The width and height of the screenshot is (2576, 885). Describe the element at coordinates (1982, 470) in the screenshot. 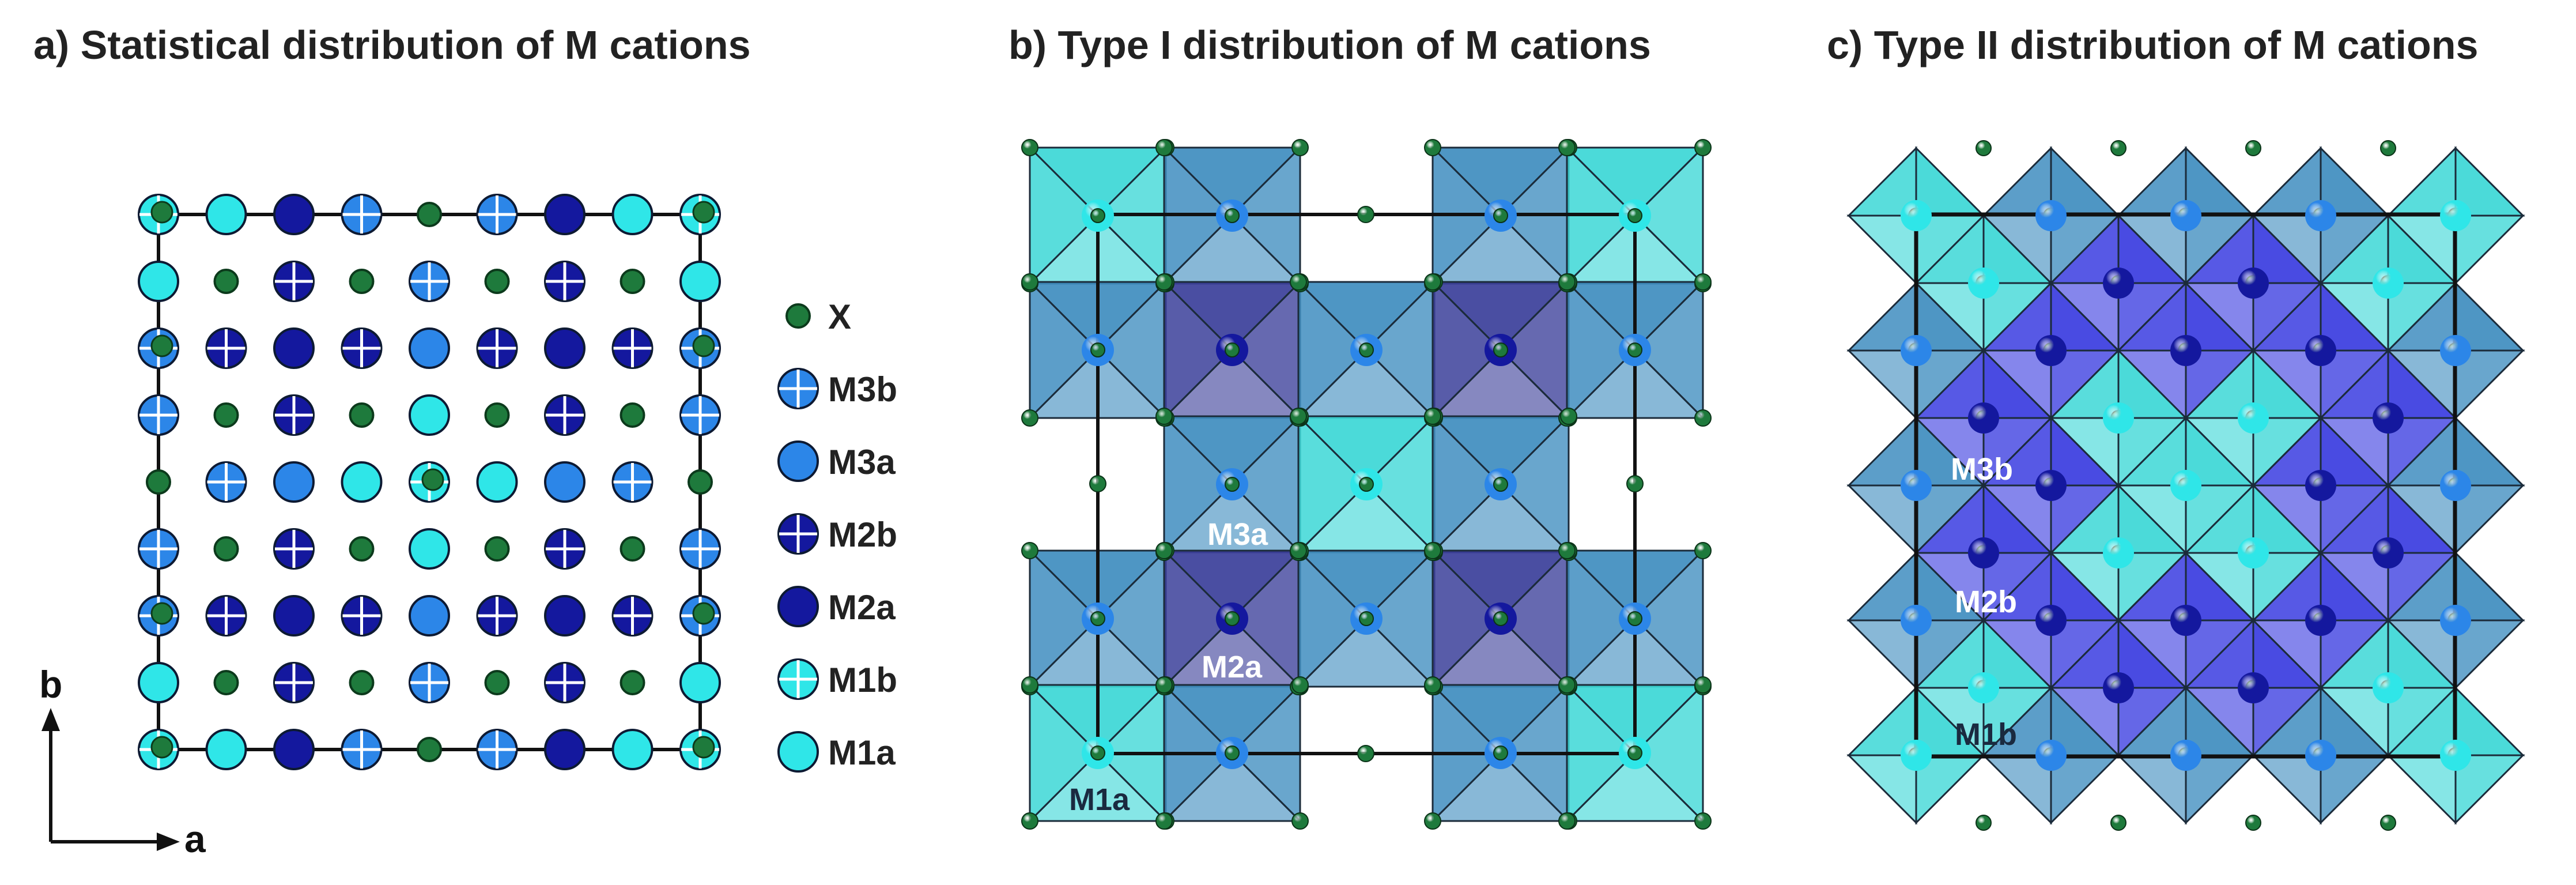

I see `site-label-m3b: M3b` at that location.